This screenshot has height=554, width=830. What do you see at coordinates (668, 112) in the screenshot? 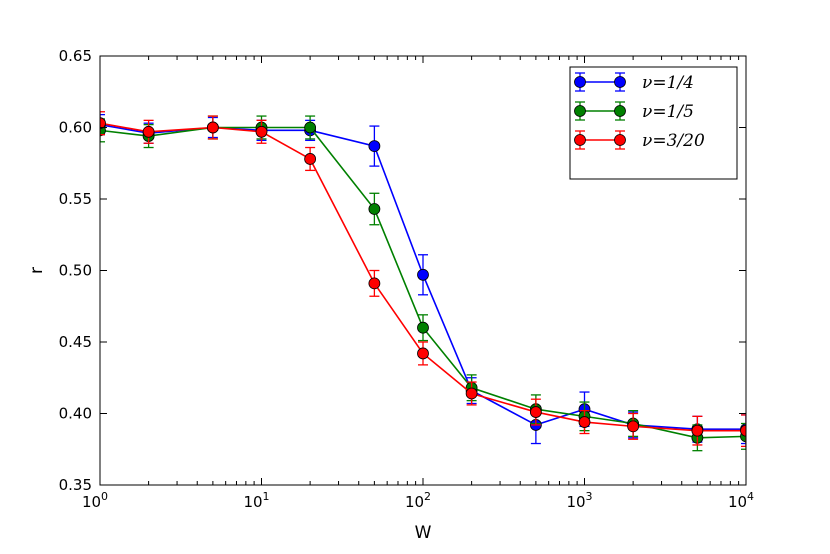
I see `legend-label: ν=1/5` at bounding box center [668, 112].